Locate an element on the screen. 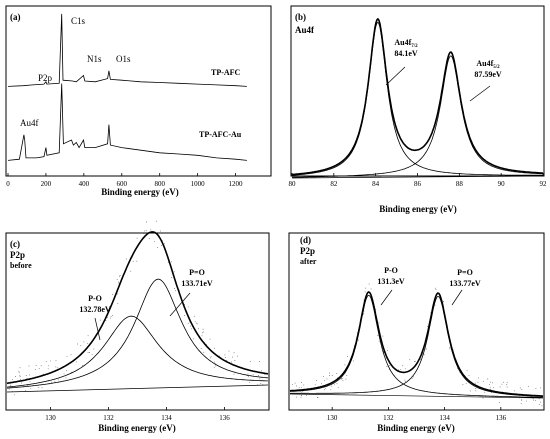  panel-d-peak-name-0: P-O is located at coordinates (391, 270).